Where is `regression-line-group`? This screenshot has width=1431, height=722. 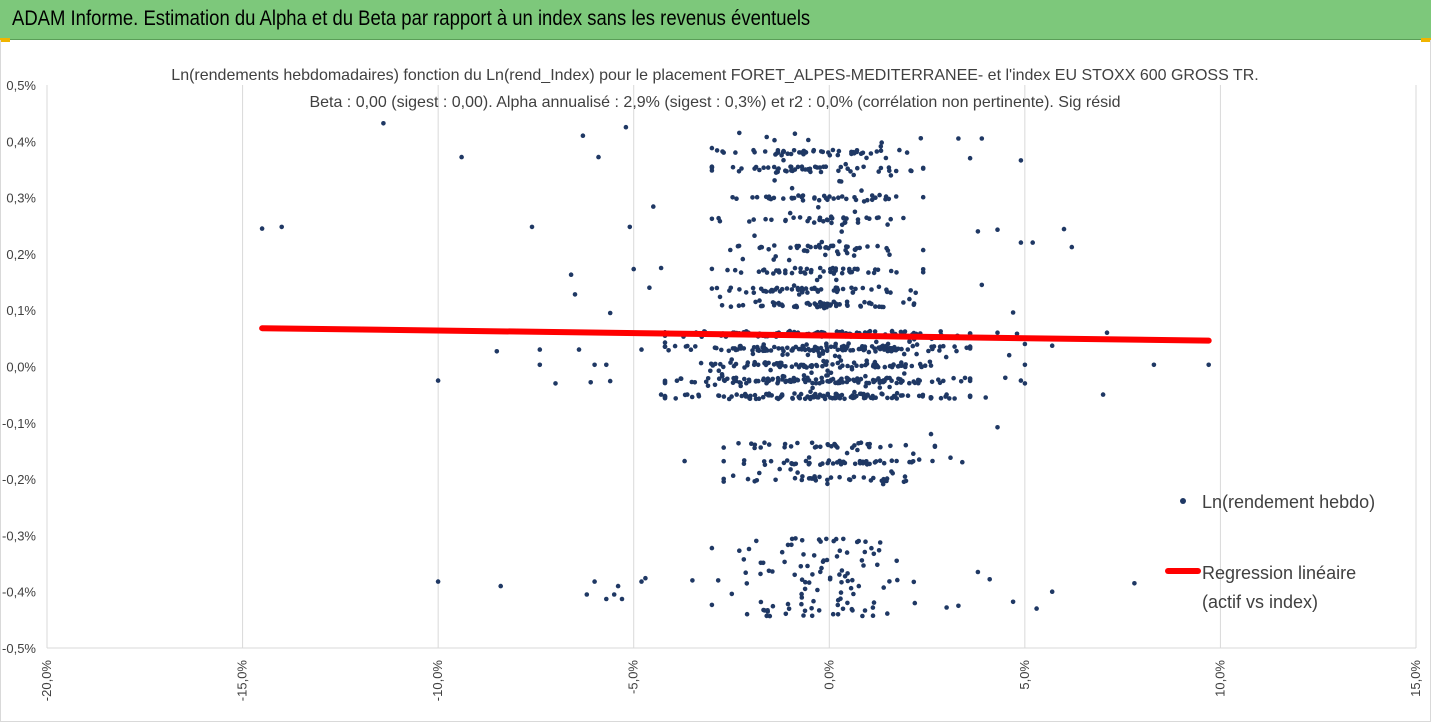 regression-line-group is located at coordinates (735, 334).